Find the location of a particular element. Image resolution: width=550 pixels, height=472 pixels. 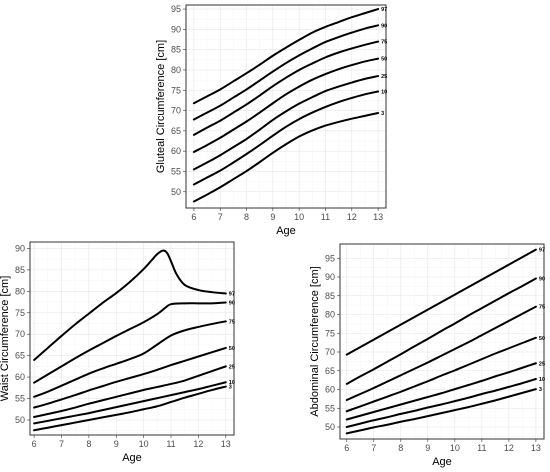

gluteal-y-tick-label: 75 is located at coordinates (176, 90).